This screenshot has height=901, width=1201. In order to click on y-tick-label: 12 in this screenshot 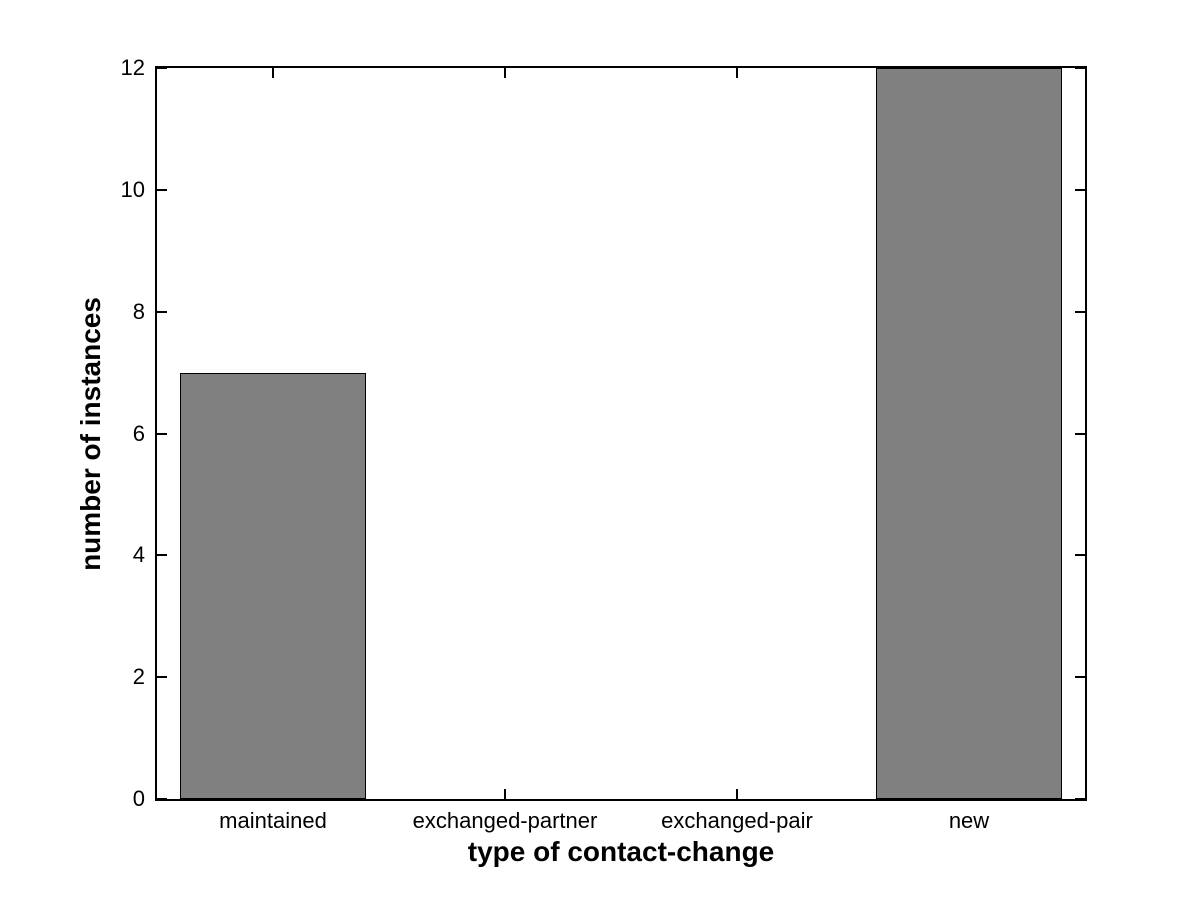, I will do `click(132, 67)`.